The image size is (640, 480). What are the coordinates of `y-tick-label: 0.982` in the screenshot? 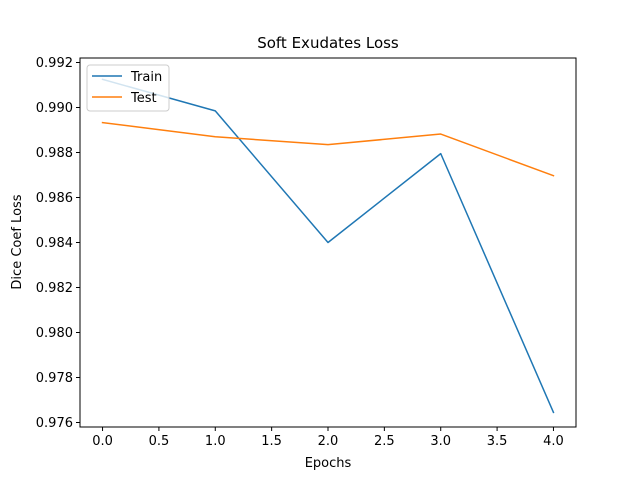 It's located at (54, 288).